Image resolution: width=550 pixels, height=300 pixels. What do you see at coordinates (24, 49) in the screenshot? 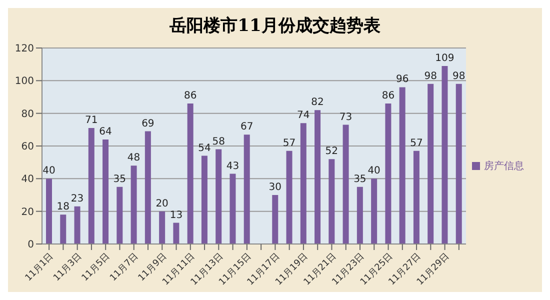
I see `y-tick-label: 120` at bounding box center [24, 49].